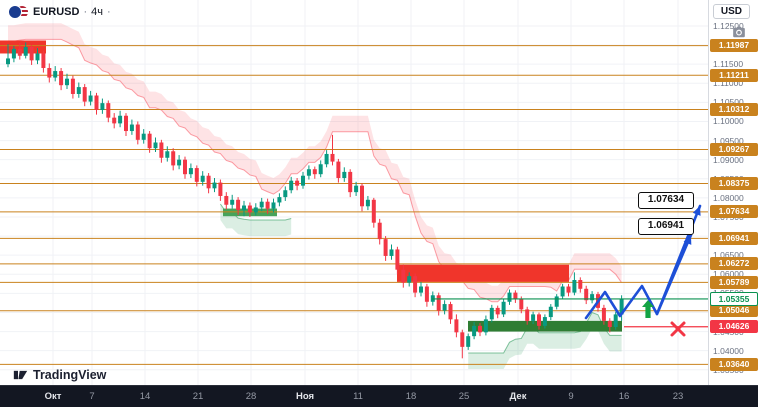 The image size is (758, 407). Describe the element at coordinates (678, 329) in the screenshot. I see `rejection-x-marker` at that location.